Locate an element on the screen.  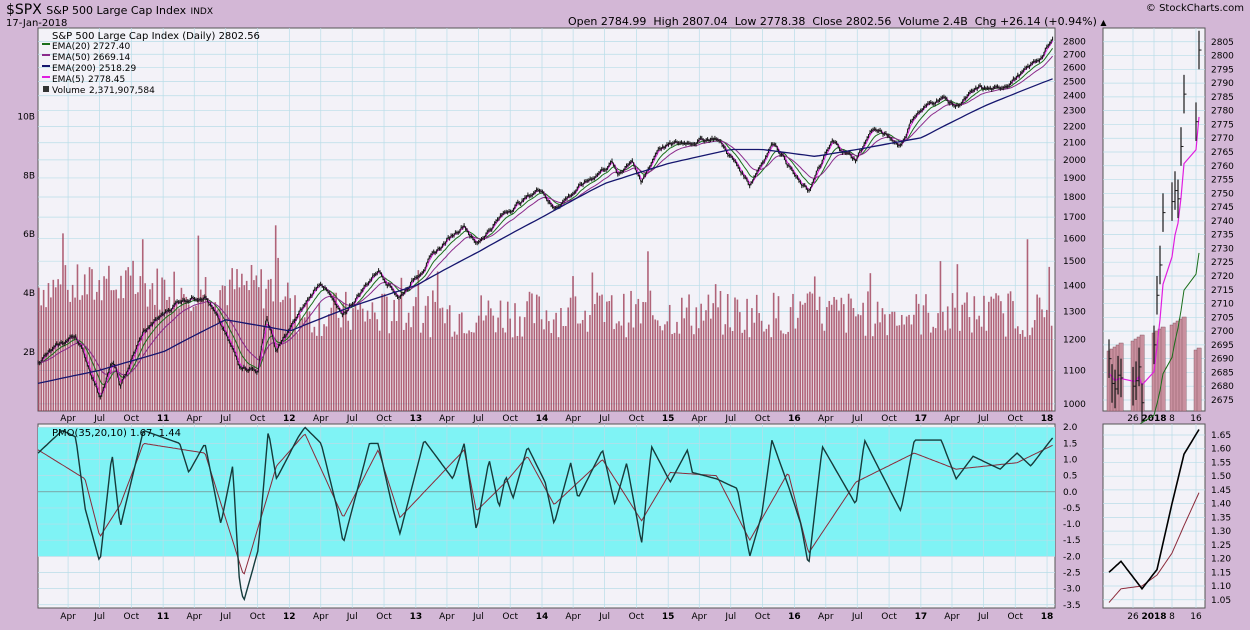
zoom-pmo-tick-label: 1.65 is located at coordinates (1221, 436).